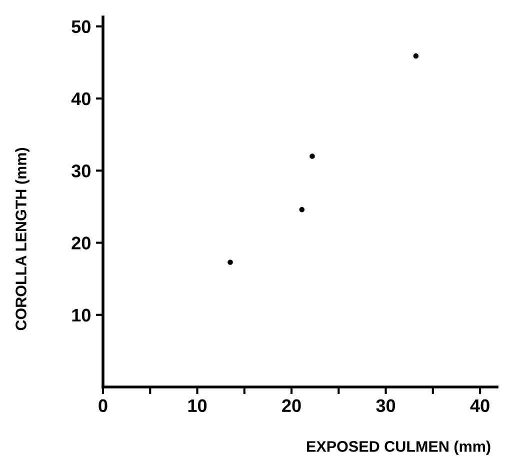 This screenshot has height=464, width=514. I want to click on x-tick-label: 10, so click(197, 405).